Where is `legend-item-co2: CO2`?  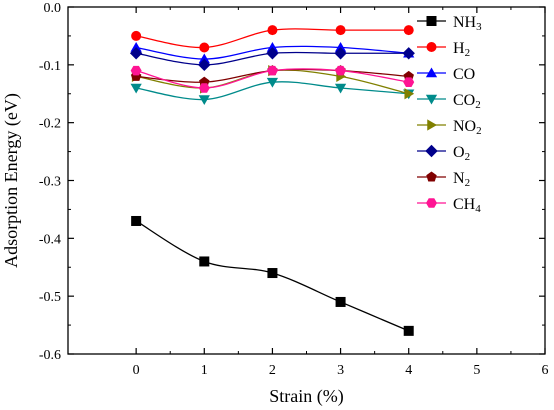 legend-item-co2: CO2 is located at coordinates (449, 101).